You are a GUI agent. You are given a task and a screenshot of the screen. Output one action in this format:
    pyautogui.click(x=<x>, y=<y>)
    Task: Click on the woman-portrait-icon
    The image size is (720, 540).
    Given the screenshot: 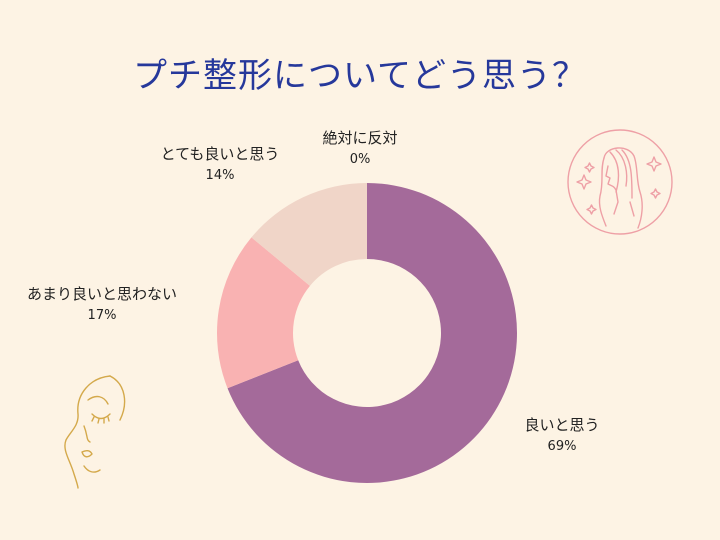 What is the action you would take?
    pyautogui.click(x=620, y=182)
    